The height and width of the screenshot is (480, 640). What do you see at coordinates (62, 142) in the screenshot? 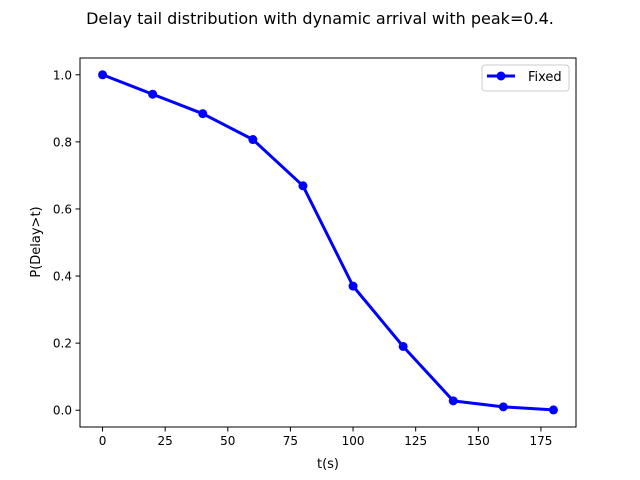
I see `y-tick-label: 0.8` at bounding box center [62, 142].